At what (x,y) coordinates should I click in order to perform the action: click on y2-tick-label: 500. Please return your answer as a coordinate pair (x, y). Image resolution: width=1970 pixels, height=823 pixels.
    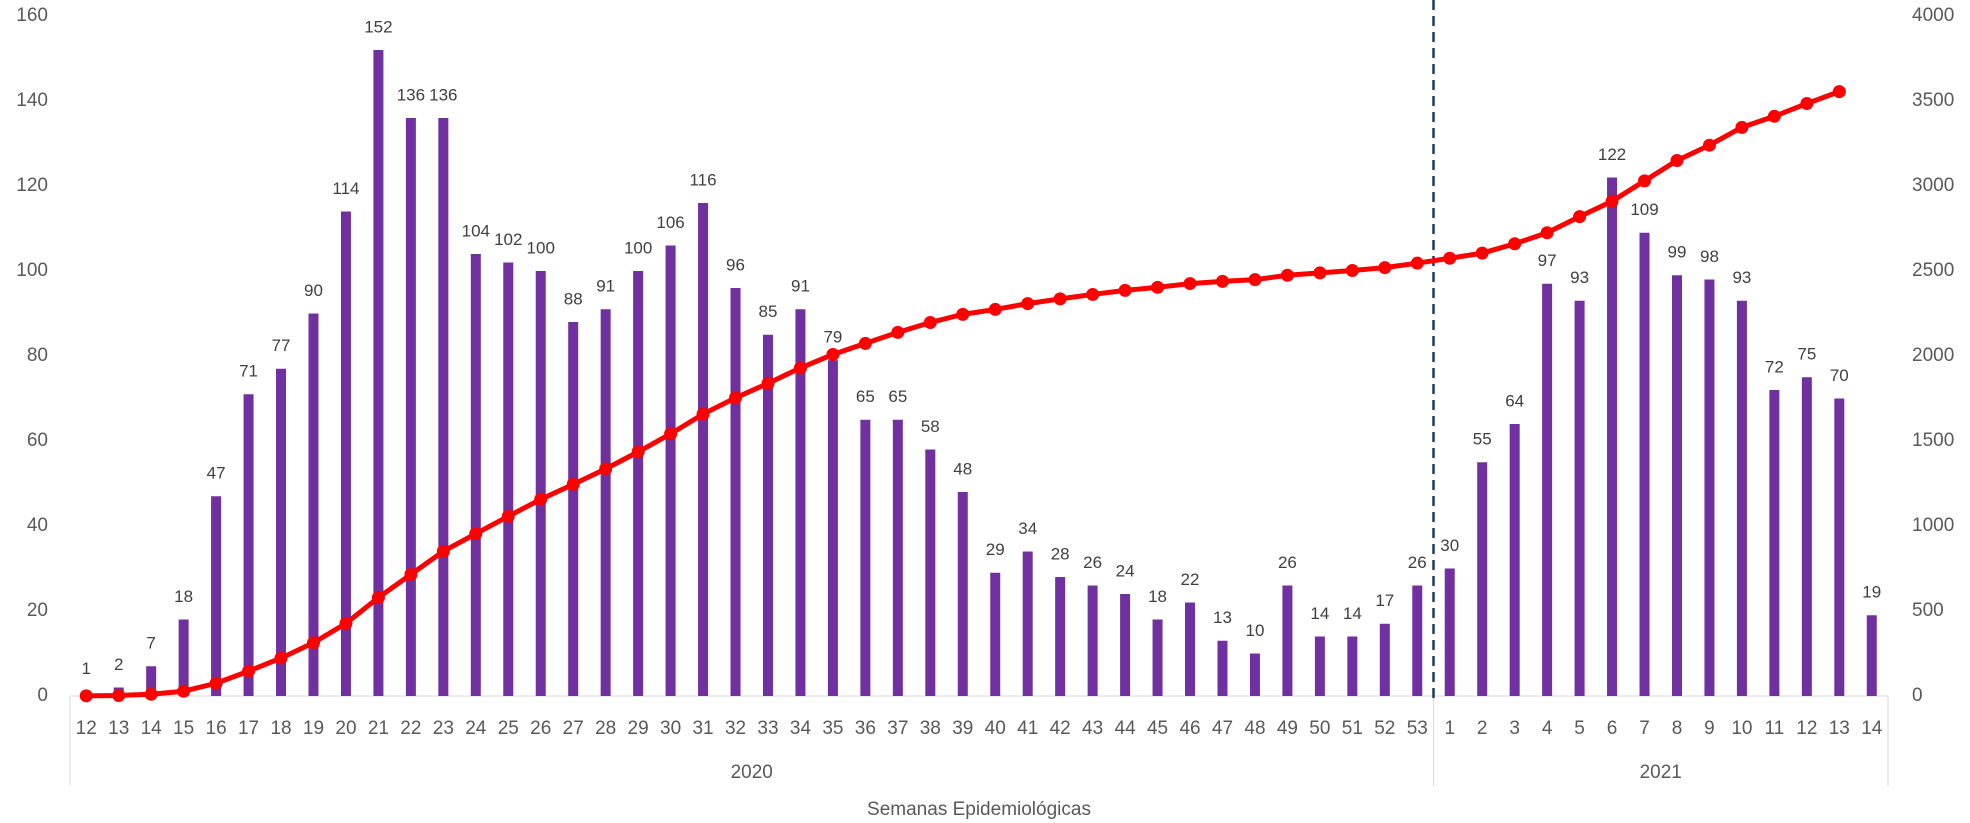
    Looking at the image, I should click on (1928, 610).